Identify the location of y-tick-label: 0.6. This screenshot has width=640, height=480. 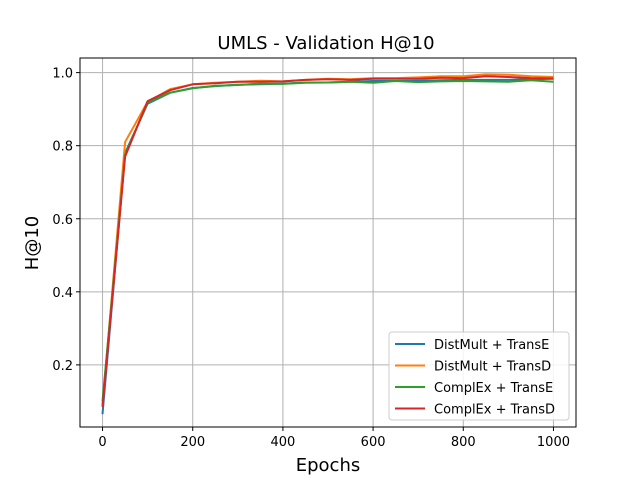
(62, 220).